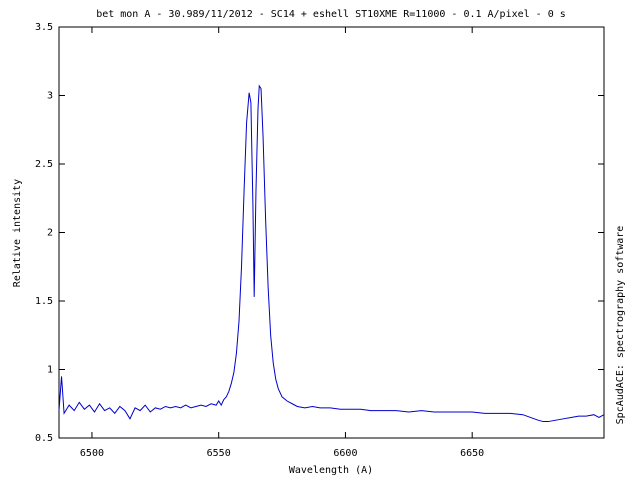 The height and width of the screenshot is (480, 640). What do you see at coordinates (44, 438) in the screenshot?
I see `y-tick-label: 0.5` at bounding box center [44, 438].